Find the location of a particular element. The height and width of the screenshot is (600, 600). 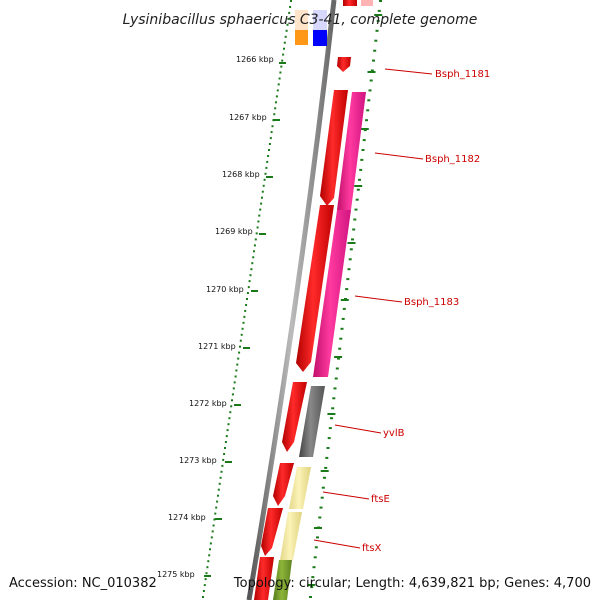

gene-yvlb-red is located at coordinates (294, 417).